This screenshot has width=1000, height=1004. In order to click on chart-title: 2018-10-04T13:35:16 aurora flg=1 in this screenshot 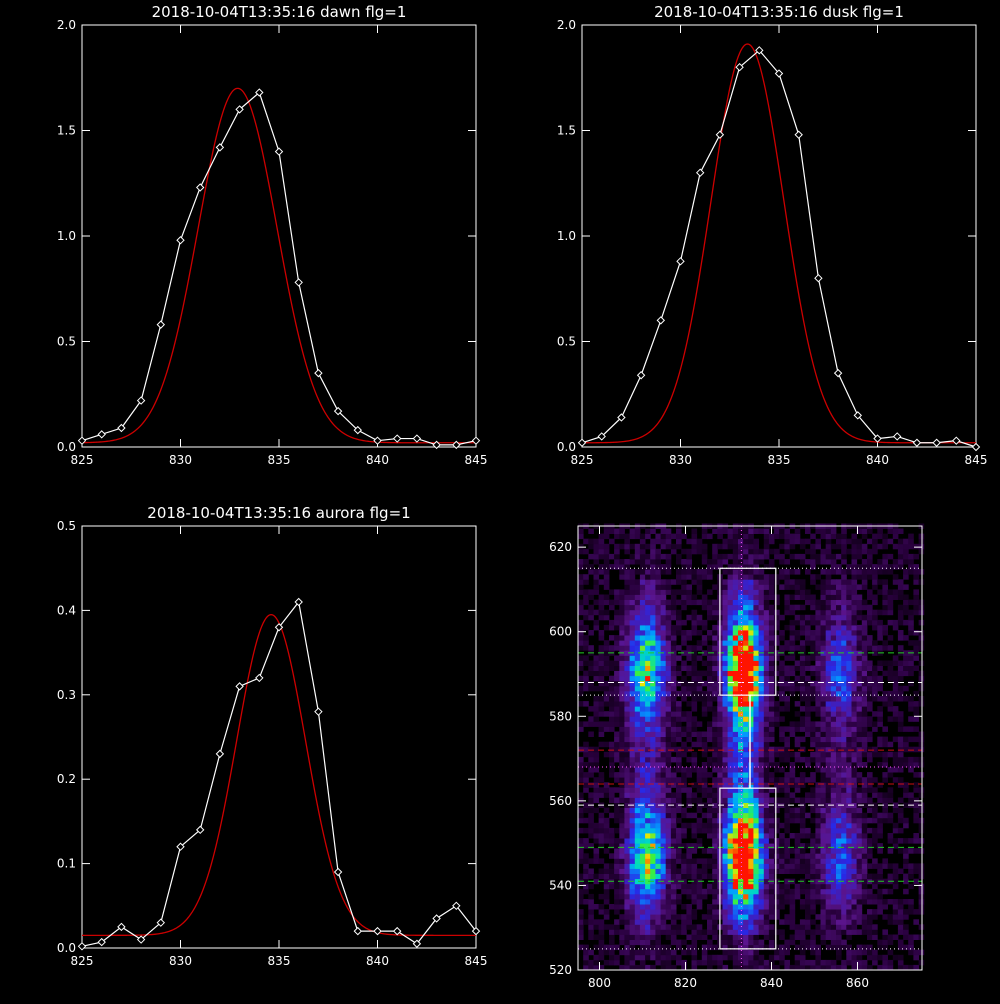, I will do `click(278, 513)`.